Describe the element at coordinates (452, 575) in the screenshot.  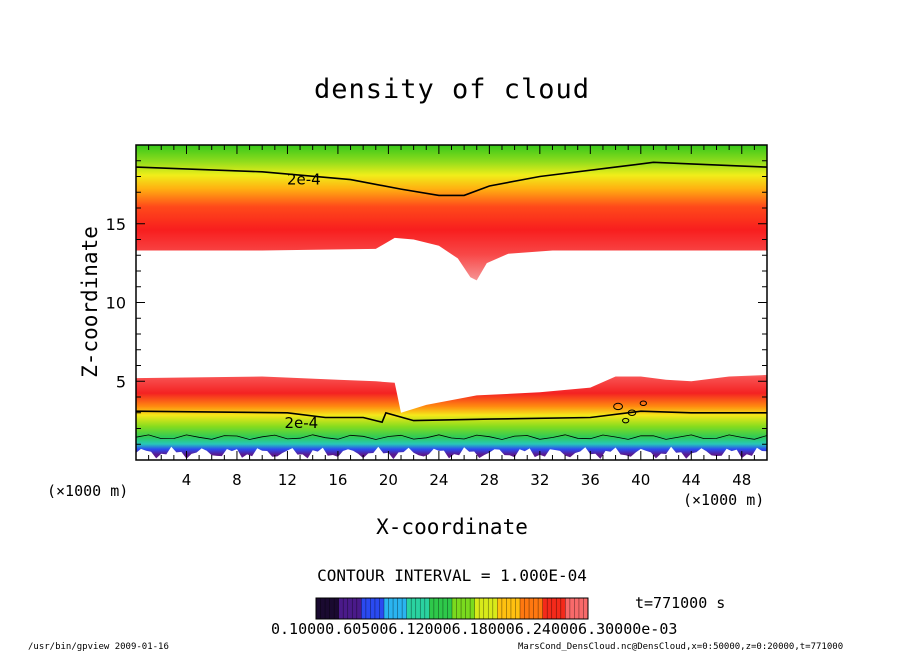
I see `contour-interval: CONTOUR INTERVAL = 1.000E-04` at that location.